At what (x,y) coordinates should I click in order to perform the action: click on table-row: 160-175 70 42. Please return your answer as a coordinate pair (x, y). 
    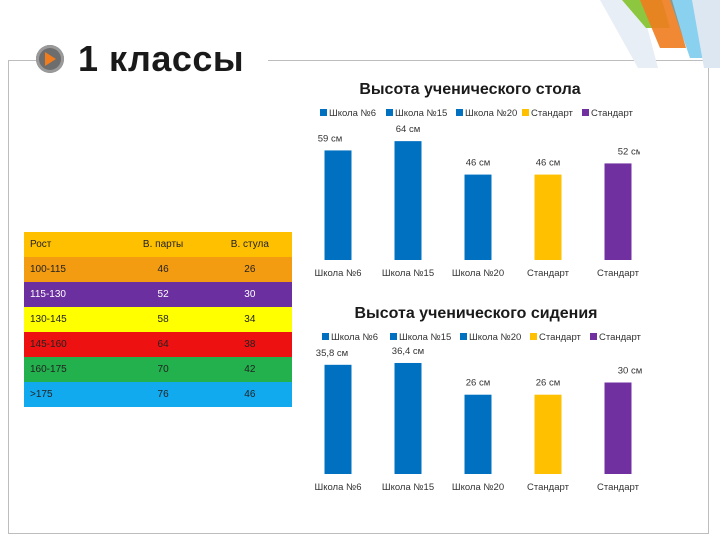
    Looking at the image, I should click on (158, 369).